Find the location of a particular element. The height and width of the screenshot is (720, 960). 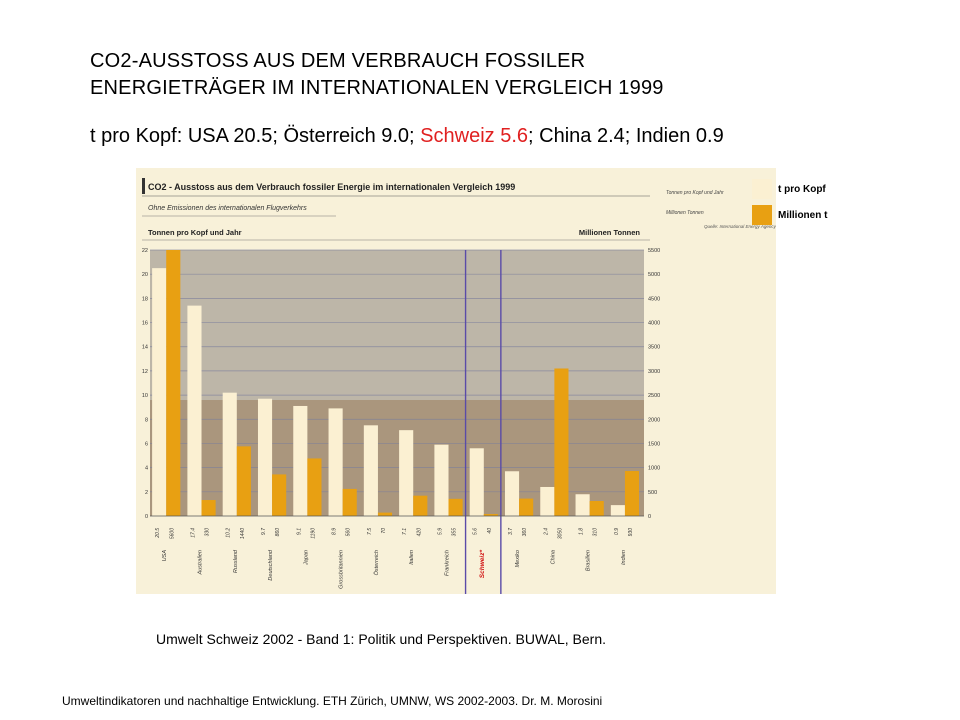

subtitle-highlight-schweiz: Schweiz 5.6 is located at coordinates (474, 136).